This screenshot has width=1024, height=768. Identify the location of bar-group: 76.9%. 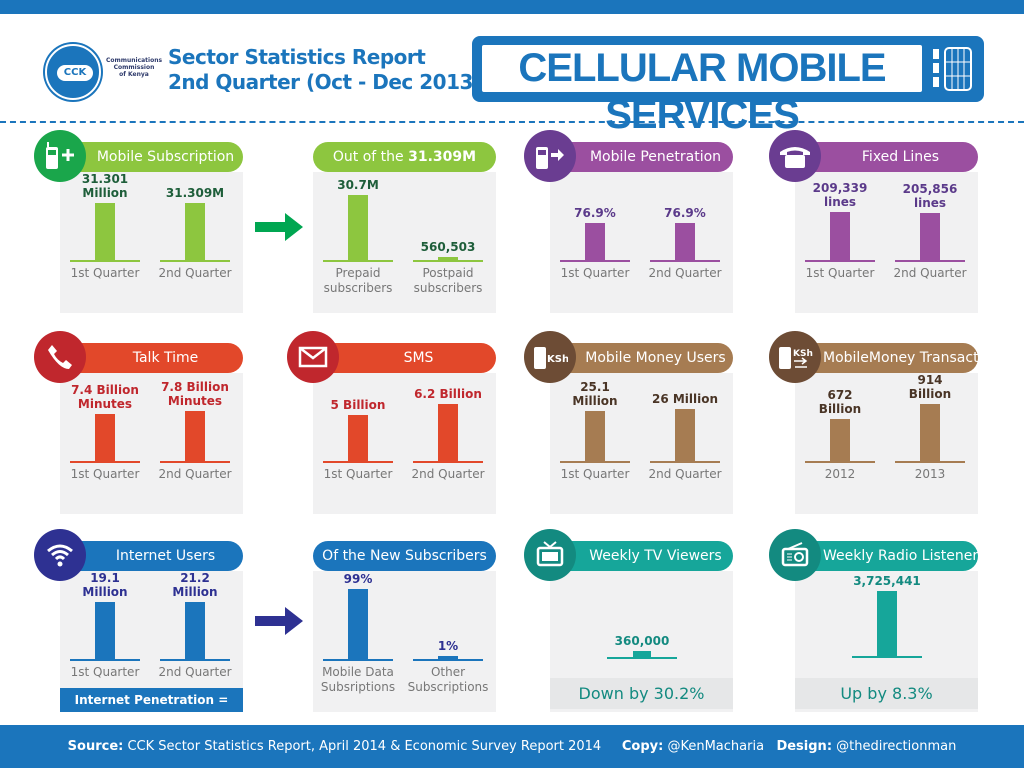
(595, 217).